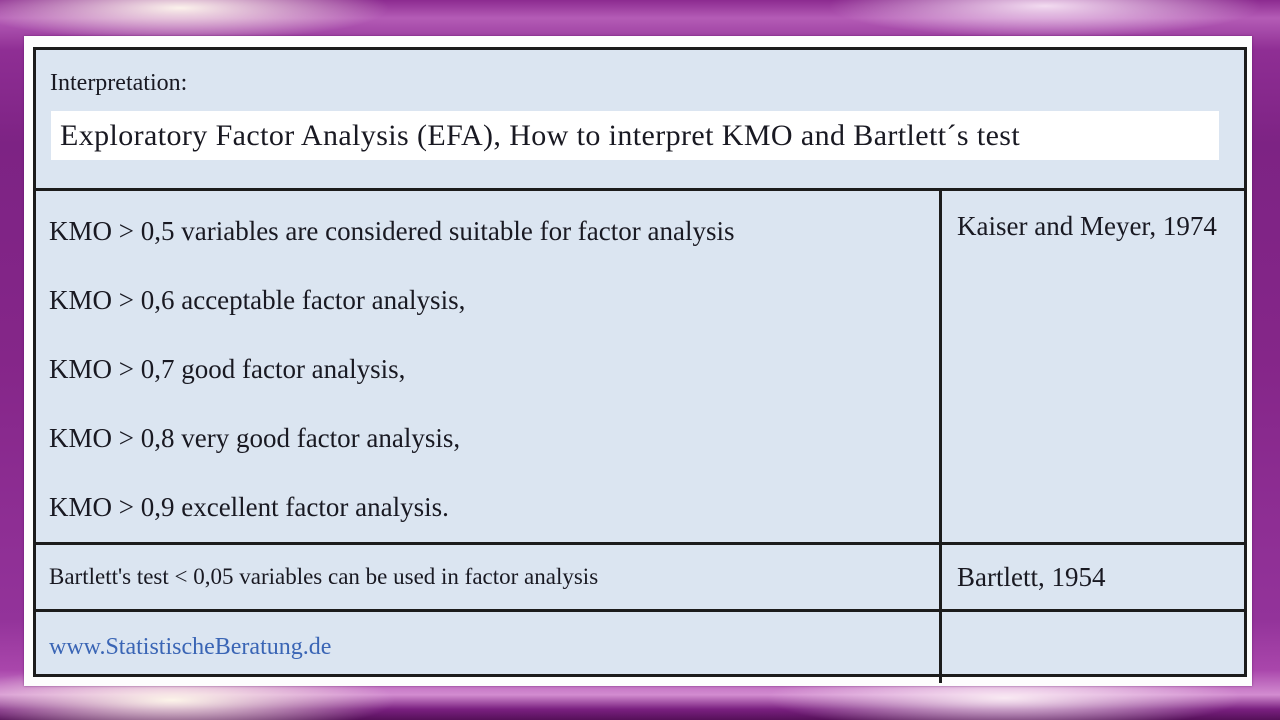 This screenshot has height=720, width=1280. What do you see at coordinates (227, 369) in the screenshot?
I see `kmo-line-0-7: KMO > 0,7 good factor analysis,` at bounding box center [227, 369].